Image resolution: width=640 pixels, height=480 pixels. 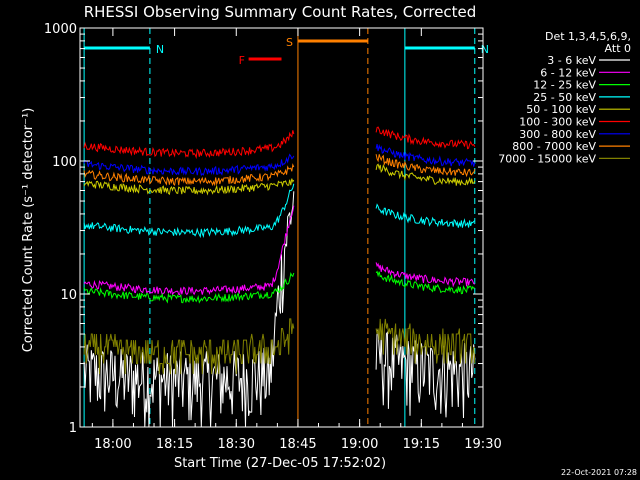 What do you see at coordinates (297, 444) in the screenshot?
I see `x-tick-label-3: 18:45` at bounding box center [297, 444].